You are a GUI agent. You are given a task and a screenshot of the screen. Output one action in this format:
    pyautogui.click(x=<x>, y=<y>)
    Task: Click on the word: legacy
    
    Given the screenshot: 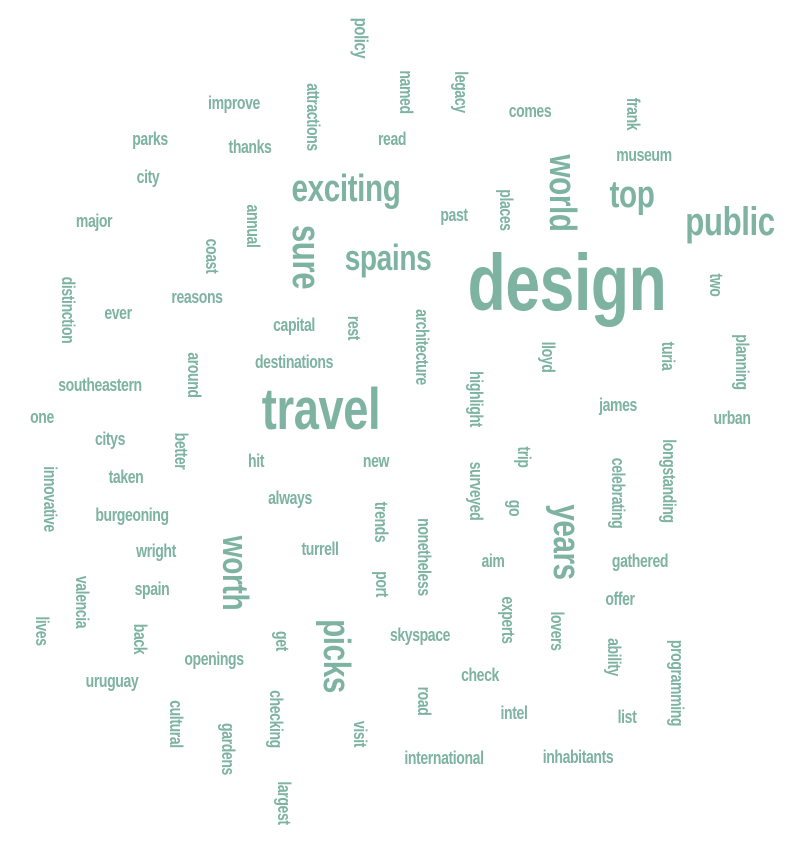 What is the action you would take?
    pyautogui.click(x=461, y=92)
    